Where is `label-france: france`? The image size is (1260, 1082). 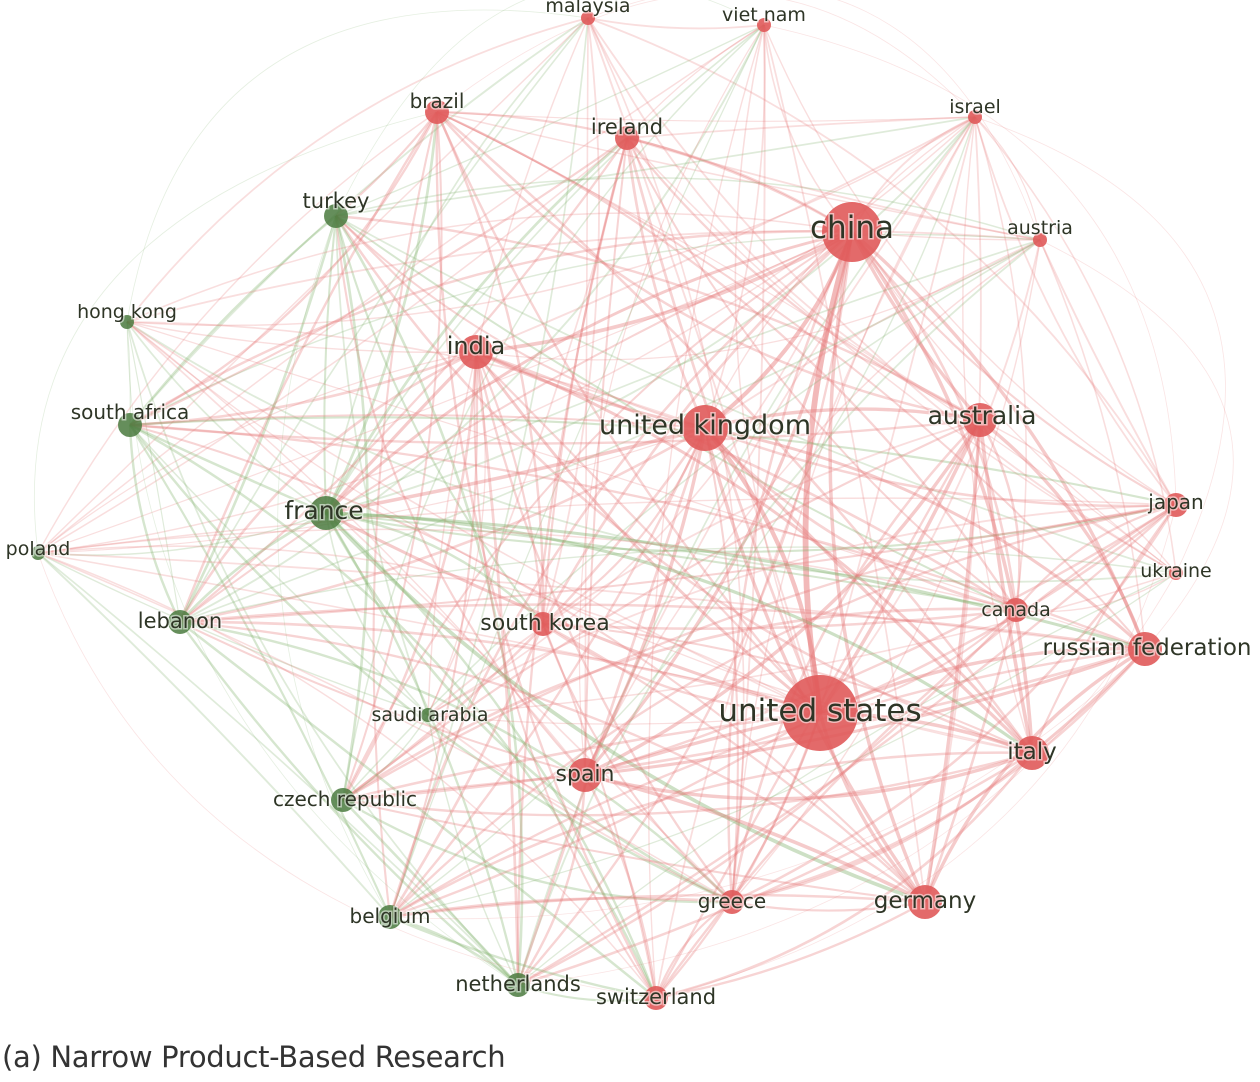
label-france: france is located at coordinates (323, 510).